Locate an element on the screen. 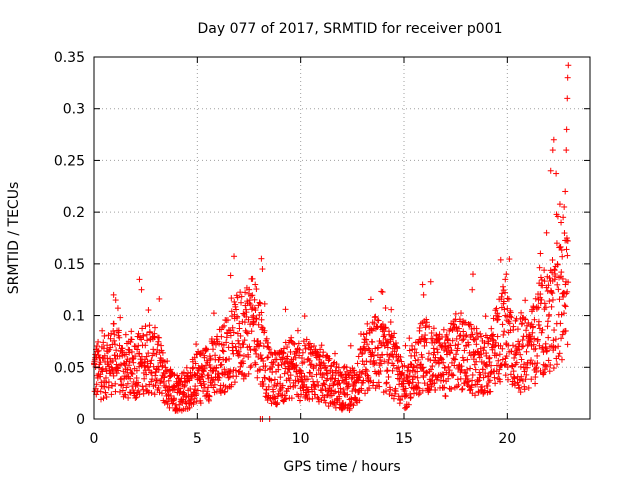 This screenshot has height=480, width=640. y-tick-label: 0.1 is located at coordinates (74, 317).